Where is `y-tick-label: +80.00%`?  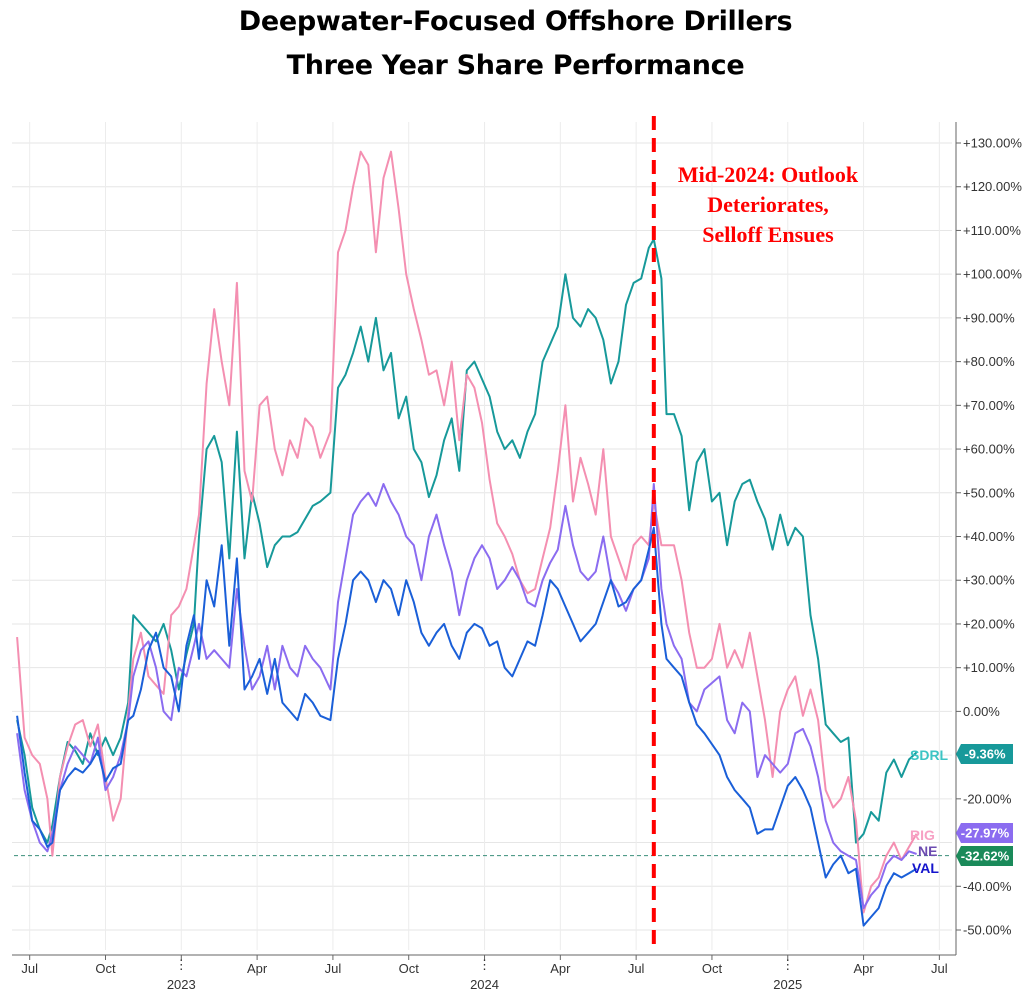 y-tick-label: +80.00% is located at coordinates (989, 361).